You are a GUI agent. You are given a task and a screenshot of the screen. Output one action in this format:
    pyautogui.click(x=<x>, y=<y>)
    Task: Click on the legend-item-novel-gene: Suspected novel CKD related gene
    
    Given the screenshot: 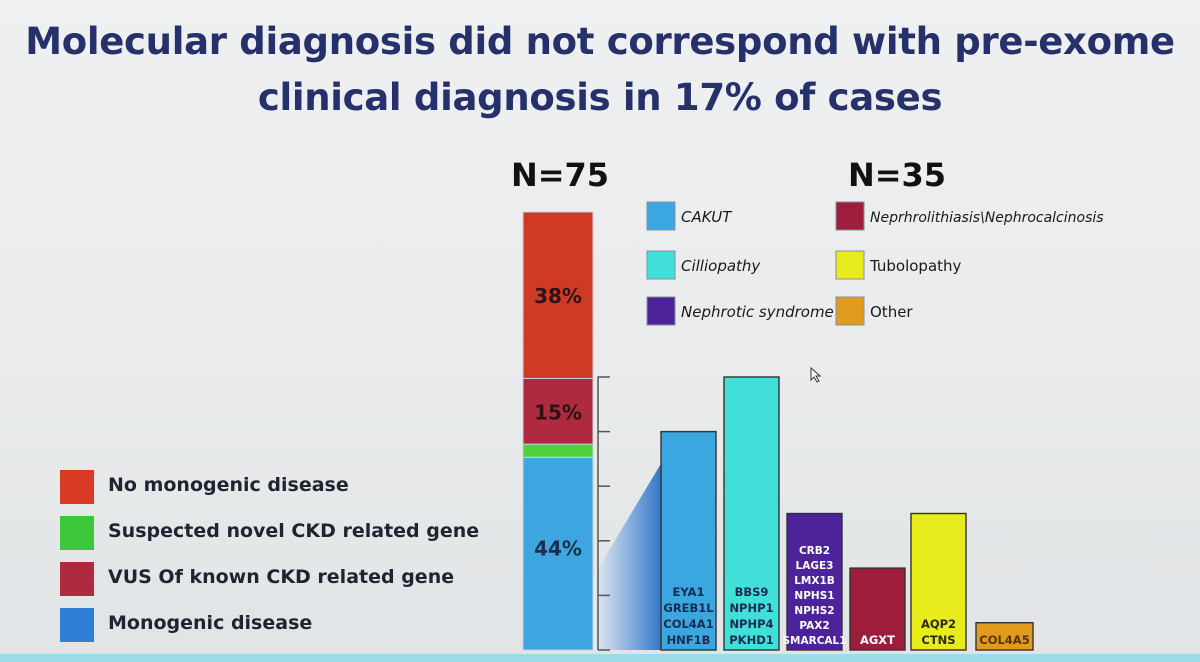 What is the action you would take?
    pyautogui.click(x=290, y=533)
    